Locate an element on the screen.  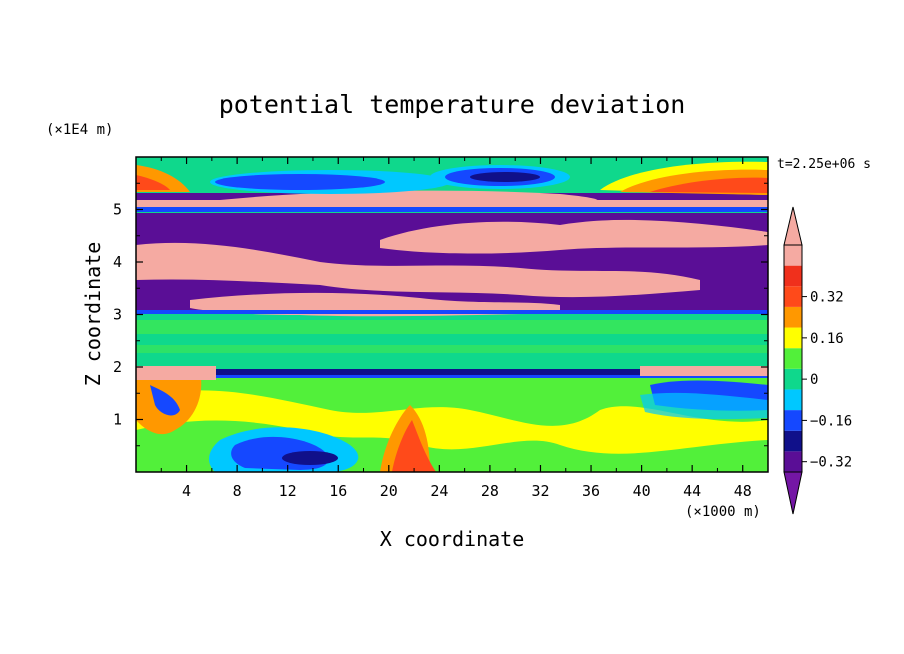
colorbar-label: 0.16 is located at coordinates (827, 339).